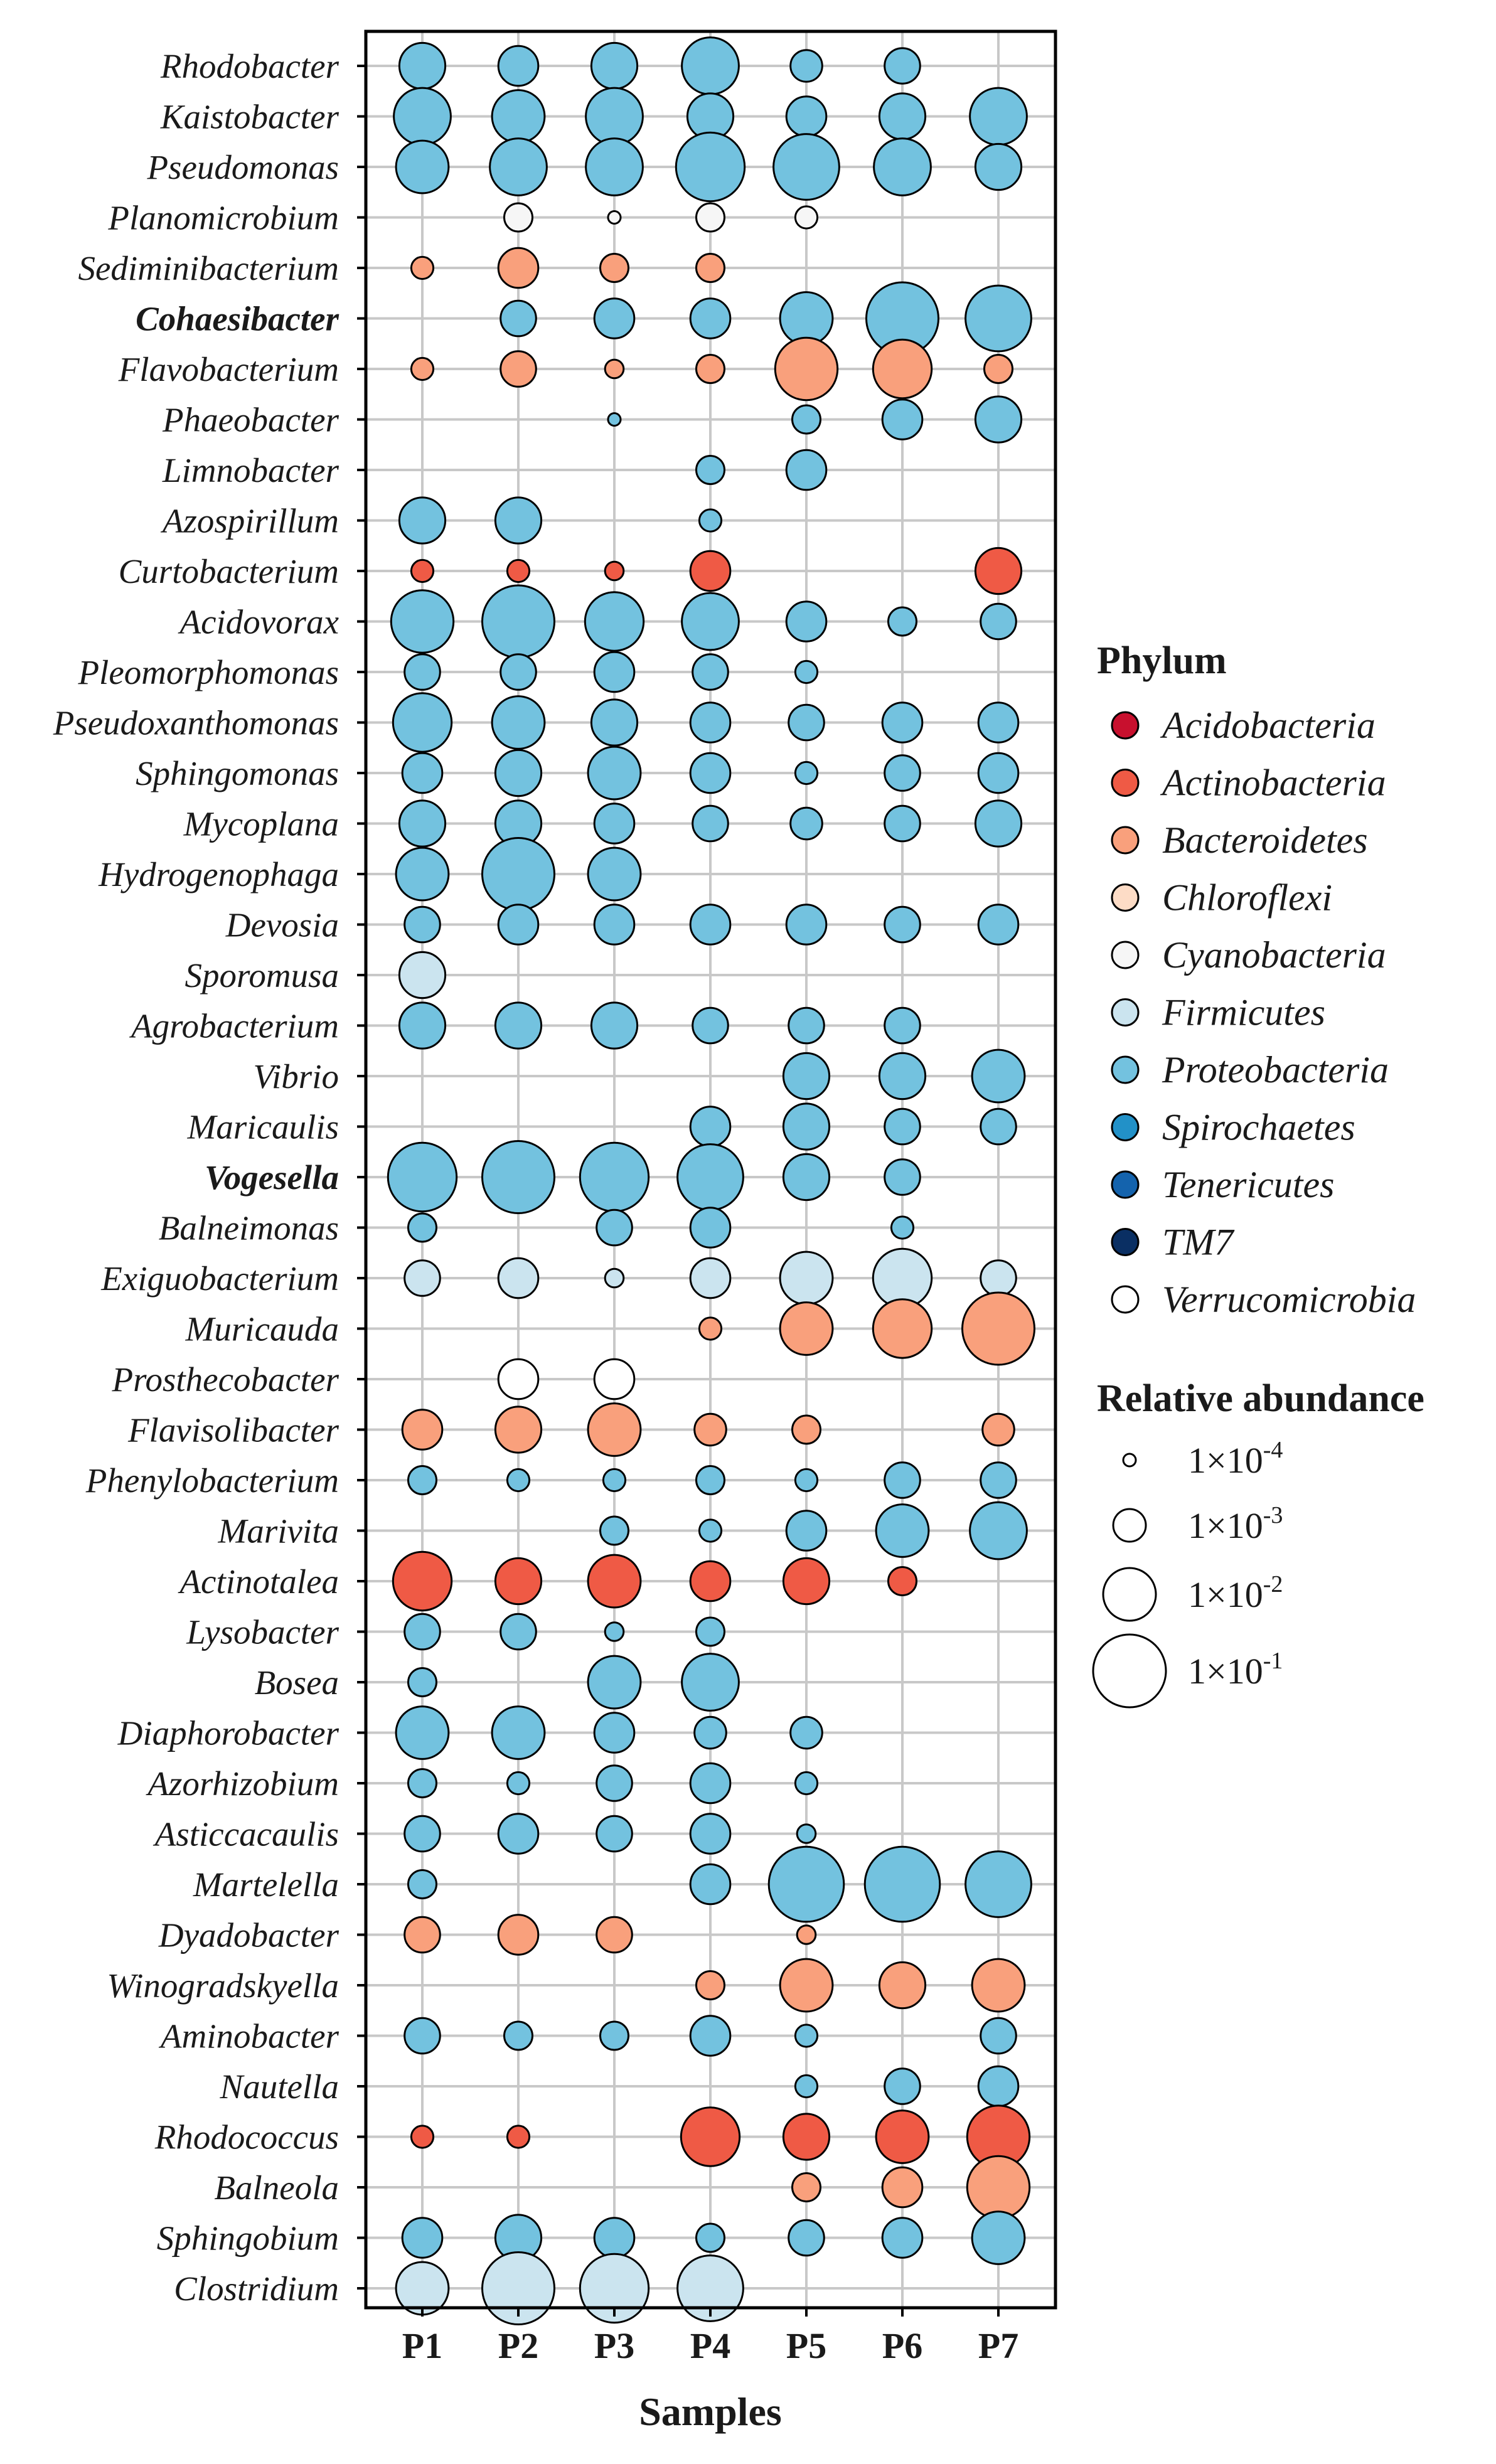 The width and height of the screenshot is (1496, 2464). Describe the element at coordinates (196, 723) in the screenshot. I see `y-tick-label: Pseudoxanthomonas` at that location.